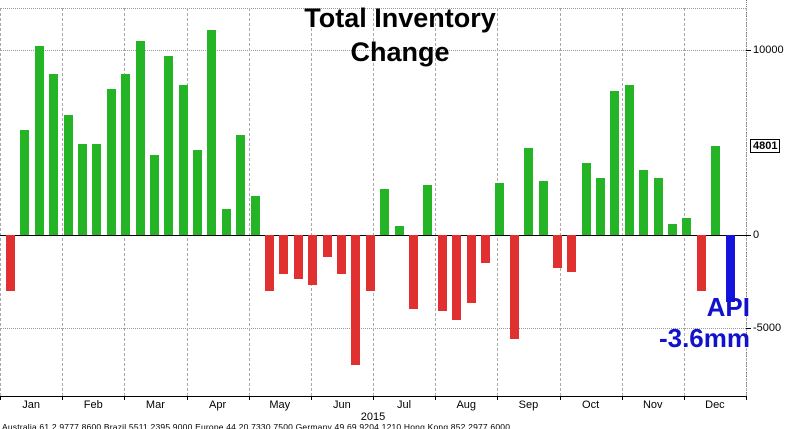  Describe the element at coordinates (768, 49) in the screenshot. I see `y-axis-label: 10000` at that location.